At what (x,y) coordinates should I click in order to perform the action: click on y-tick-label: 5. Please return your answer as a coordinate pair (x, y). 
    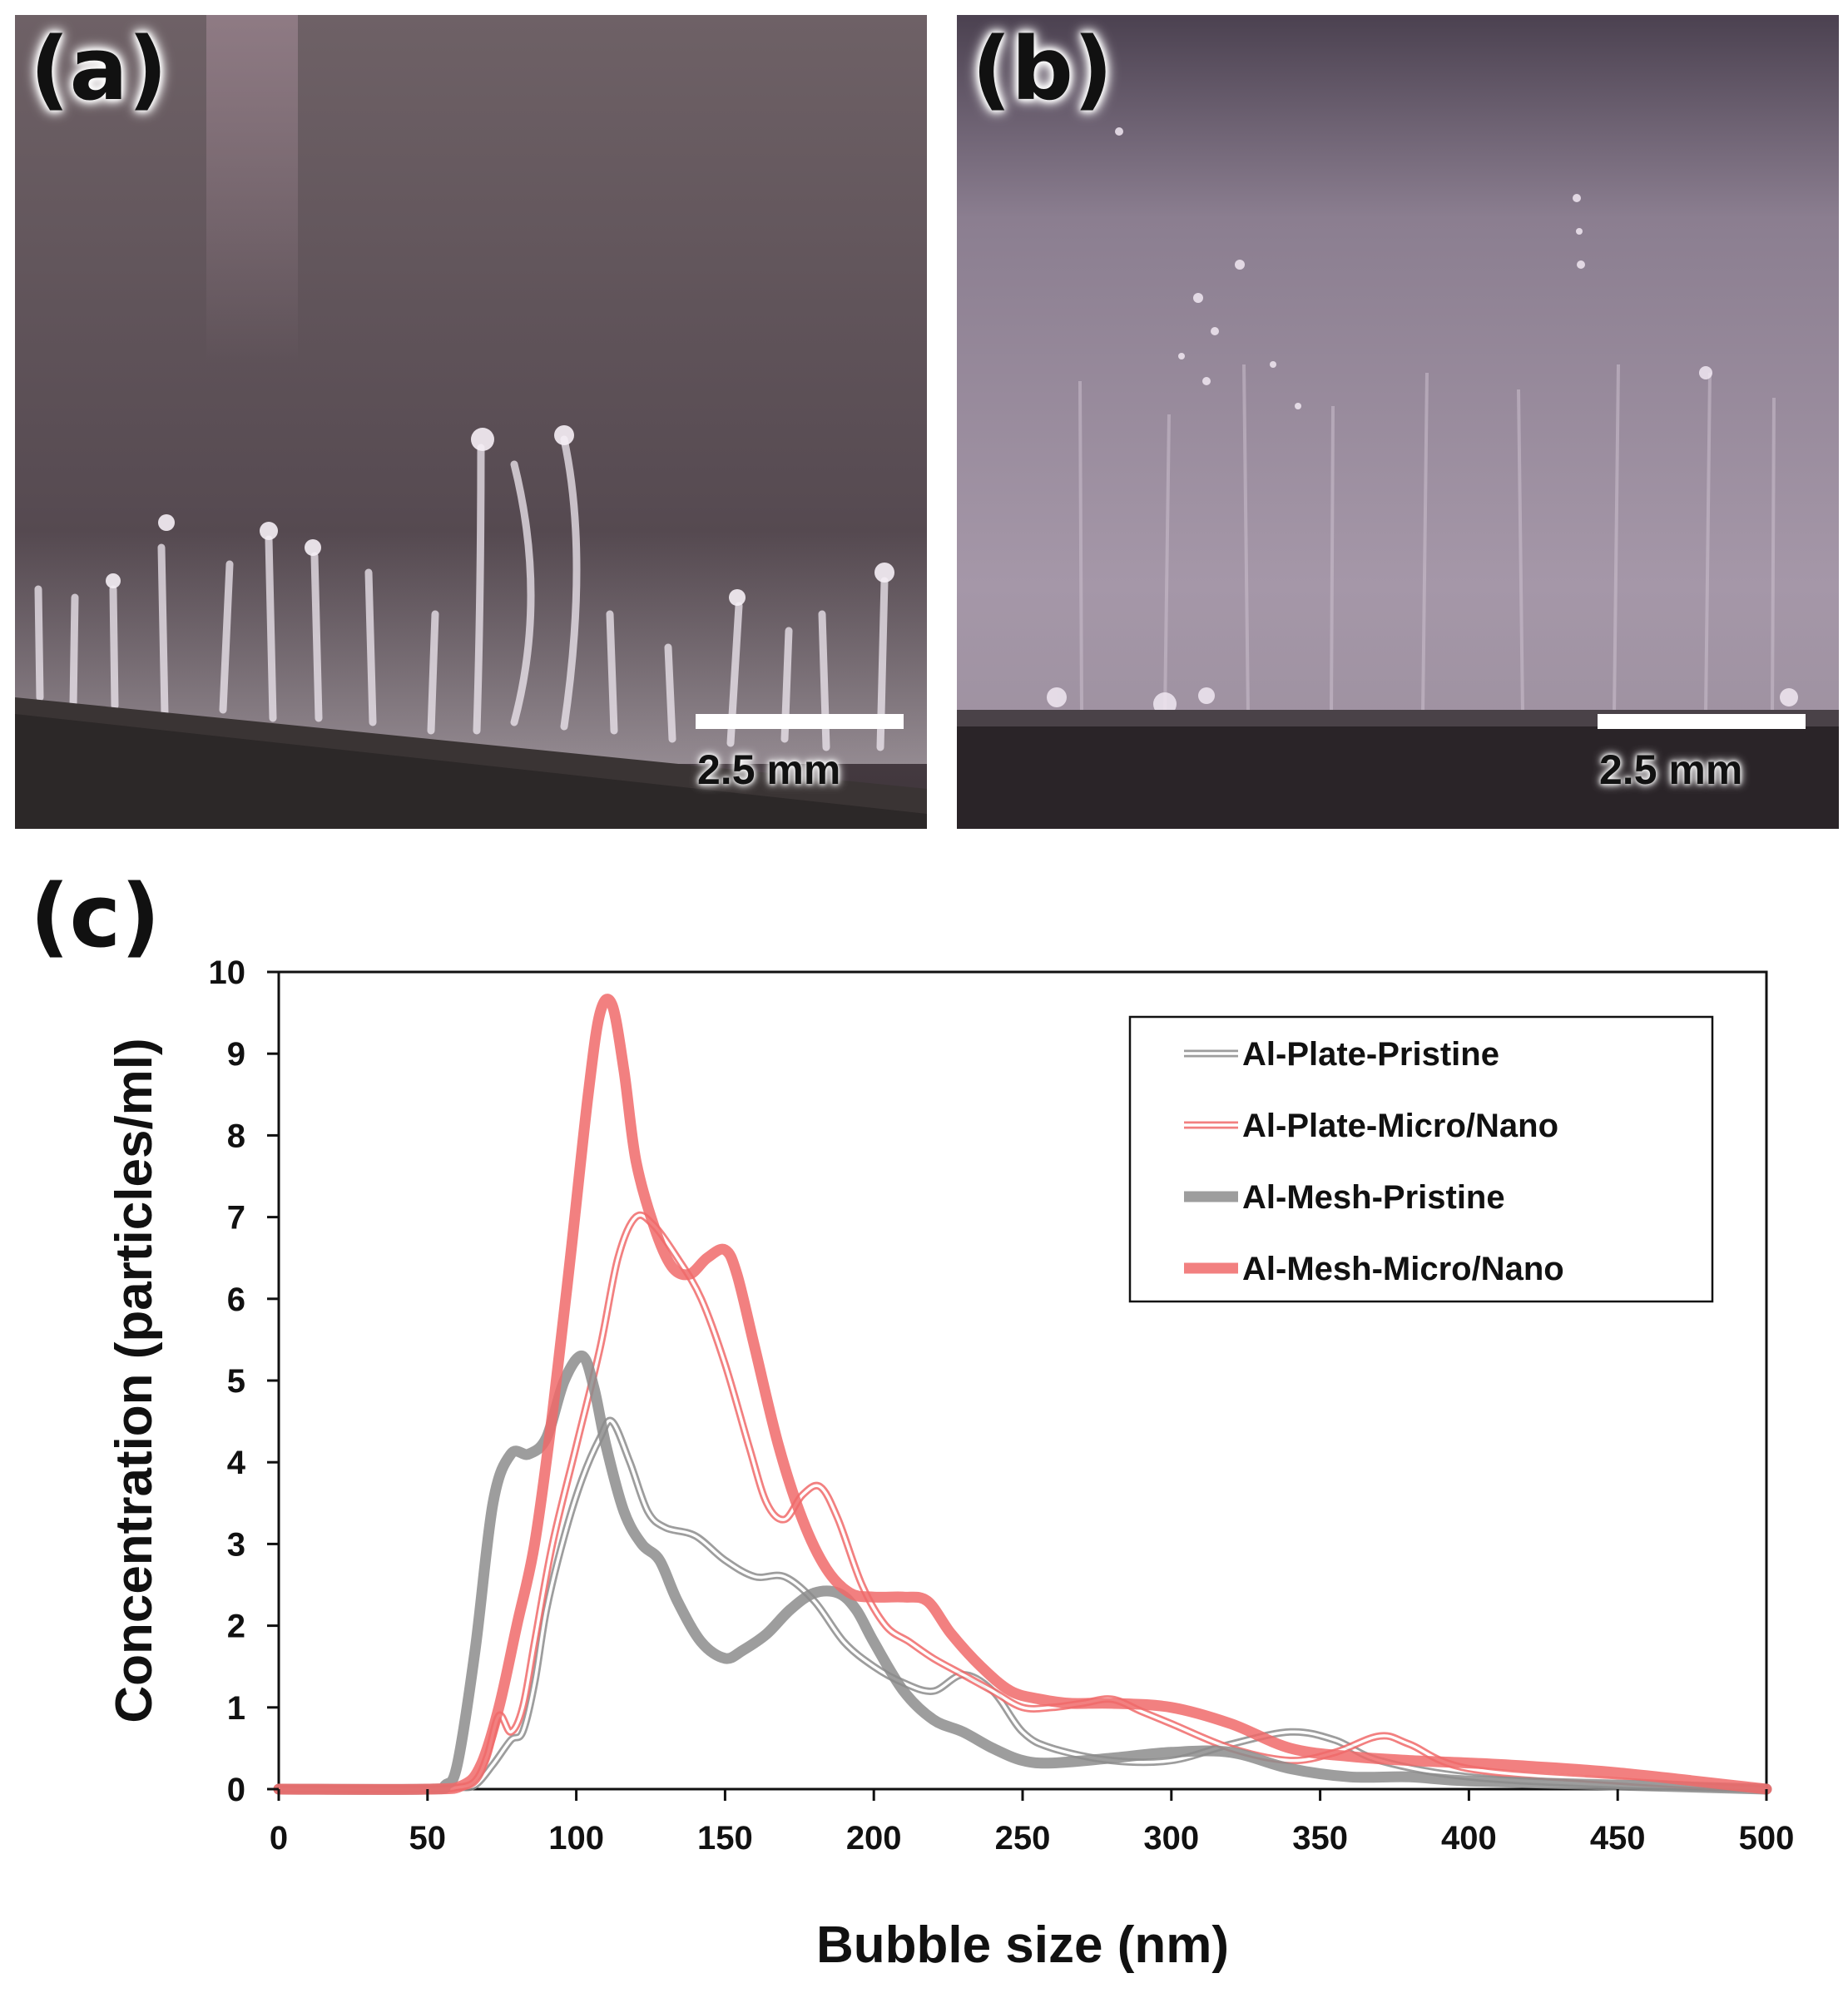
    Looking at the image, I should click on (236, 1381).